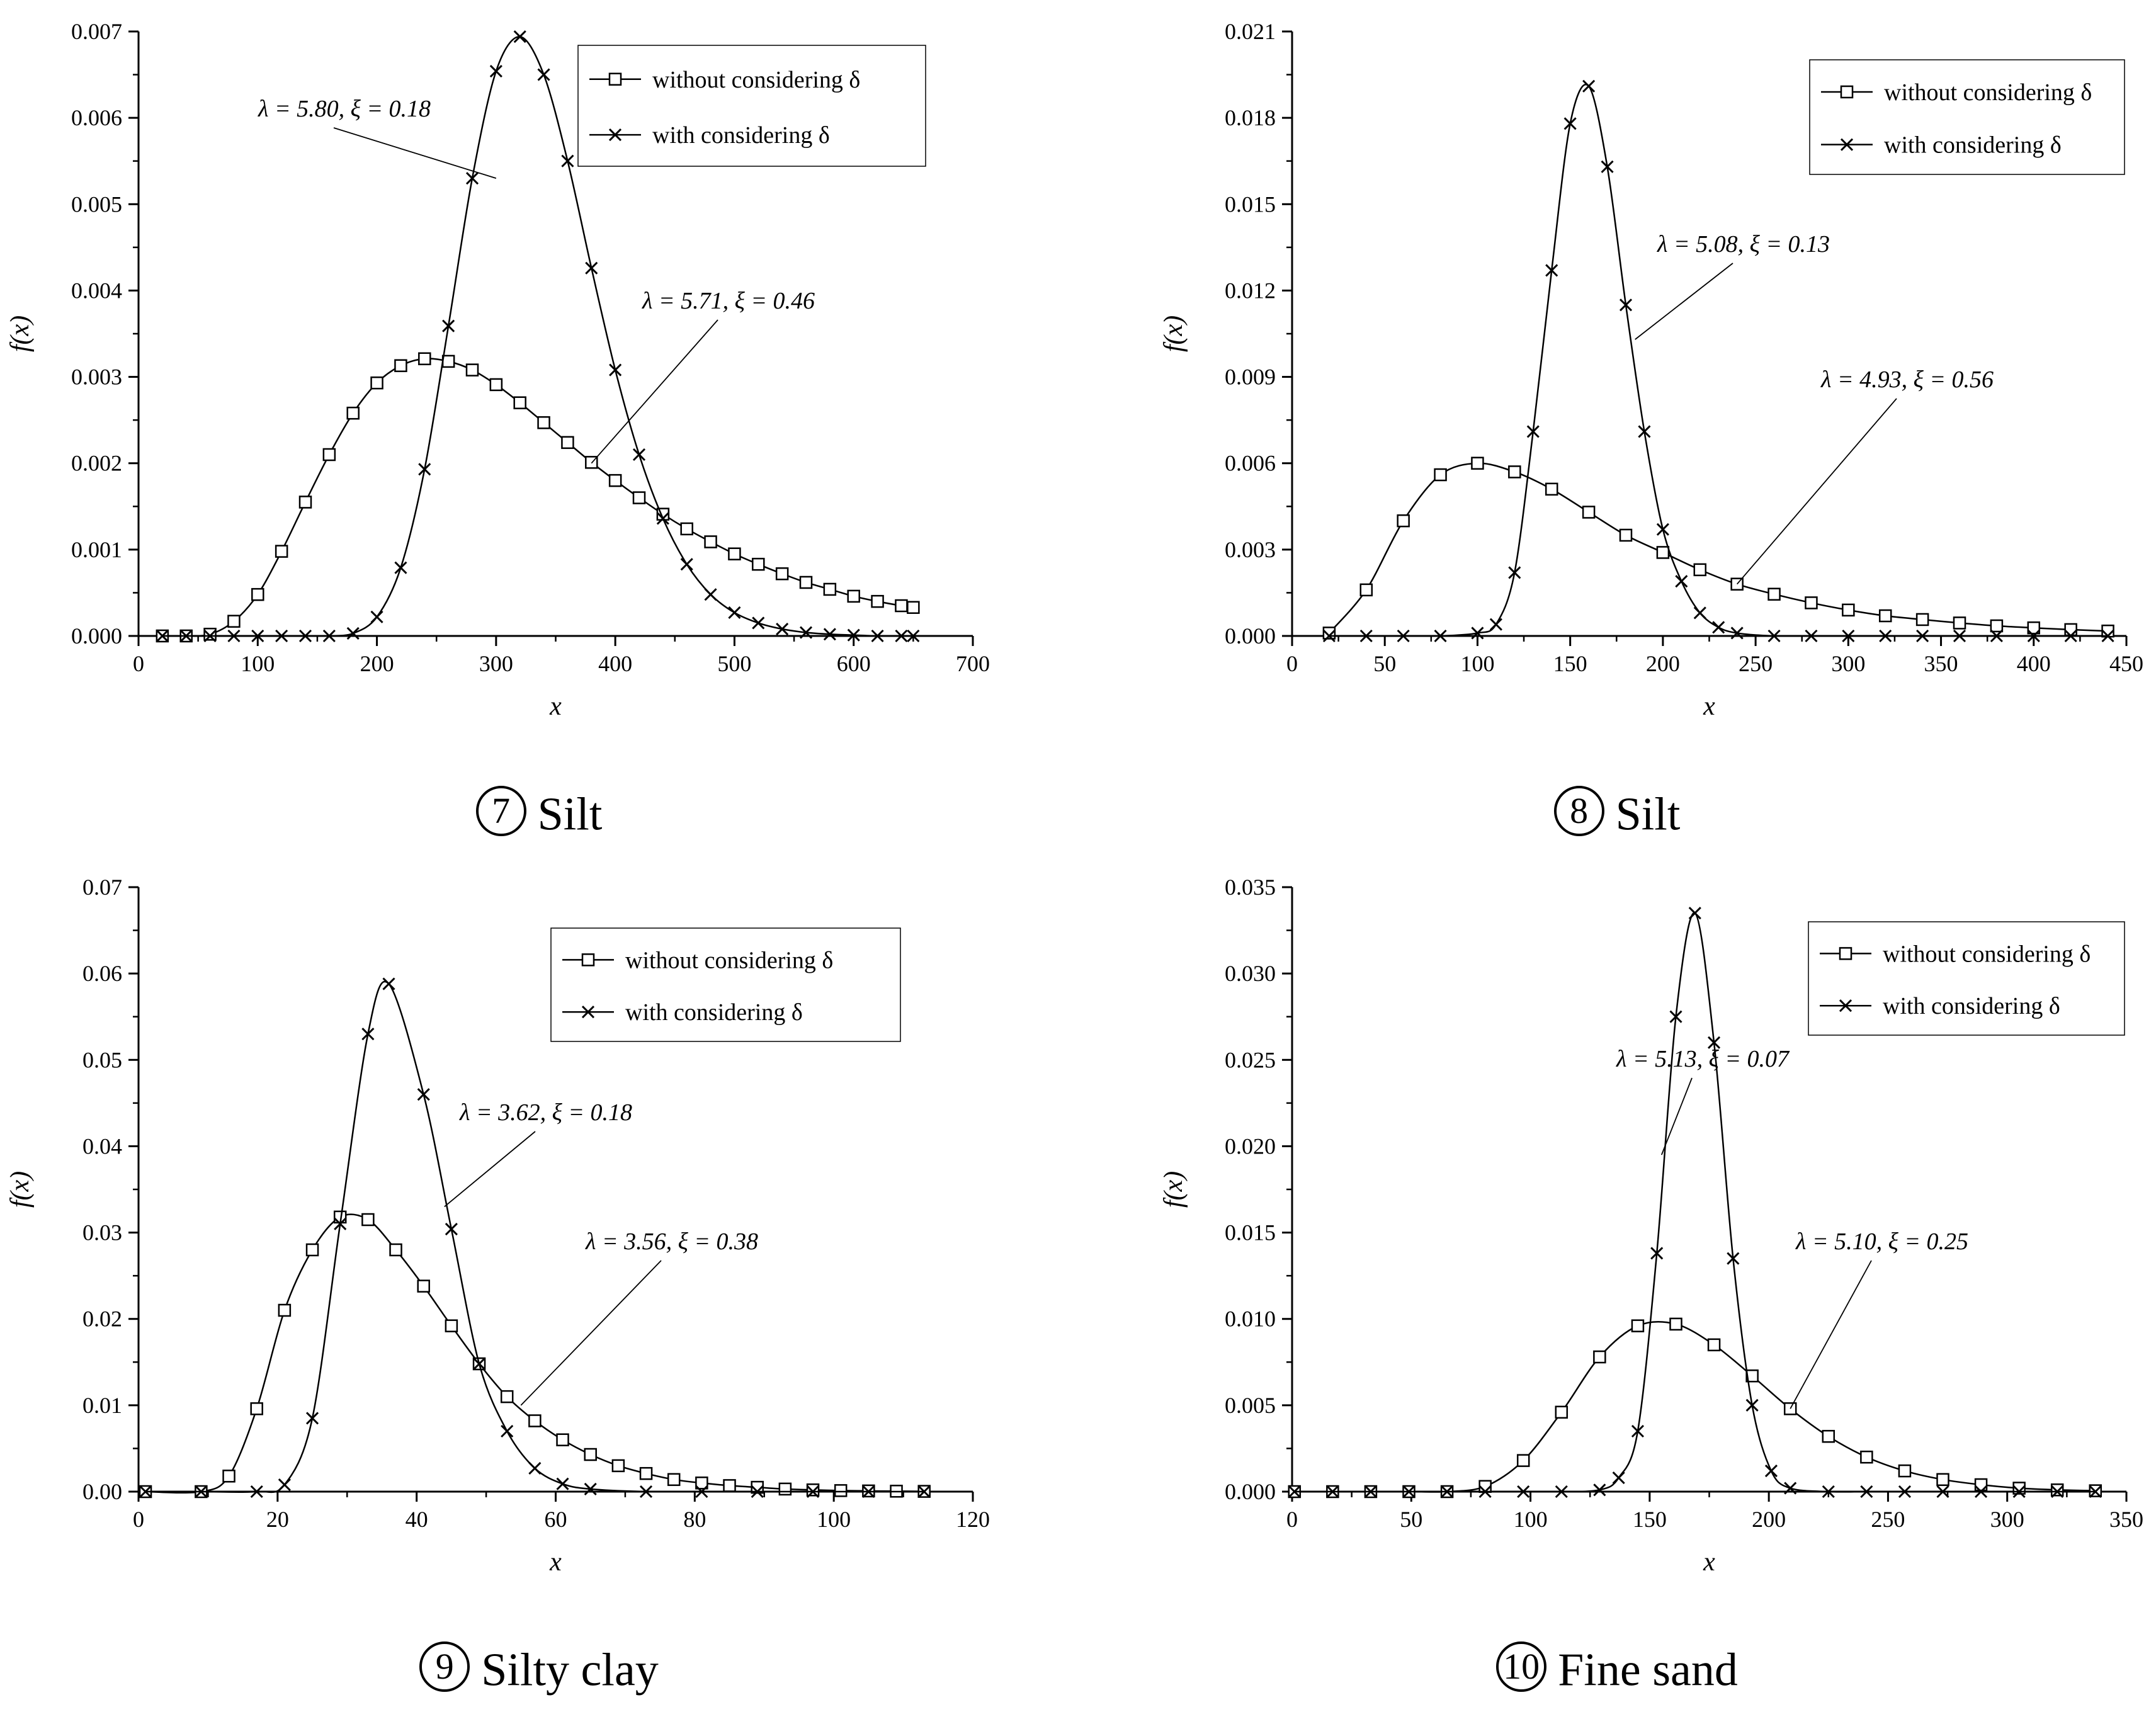 The image size is (2156, 1712). Describe the element at coordinates (2126, 663) in the screenshot. I see `x-tick-label: 450` at that location.